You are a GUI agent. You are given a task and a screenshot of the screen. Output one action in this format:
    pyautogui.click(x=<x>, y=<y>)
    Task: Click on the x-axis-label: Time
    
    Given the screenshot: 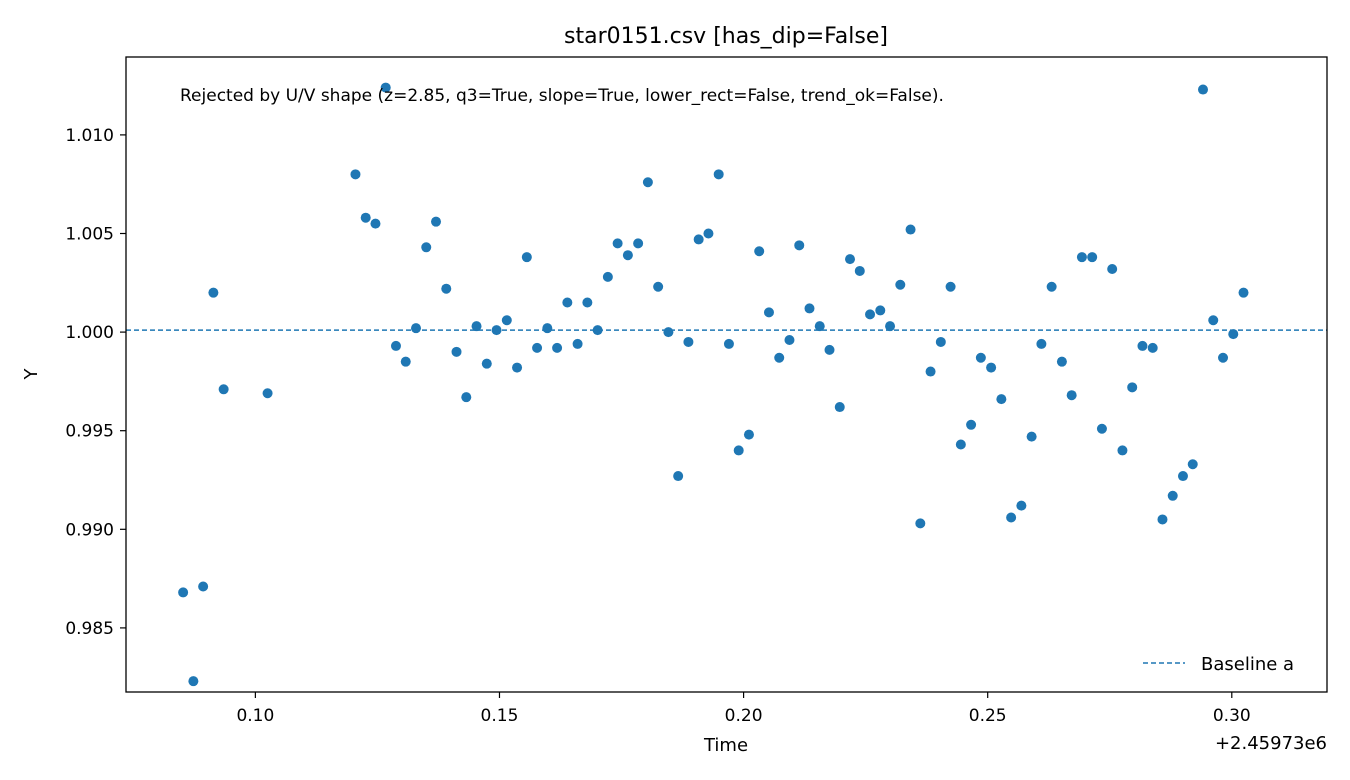 What is the action you would take?
    pyautogui.click(x=725, y=745)
    